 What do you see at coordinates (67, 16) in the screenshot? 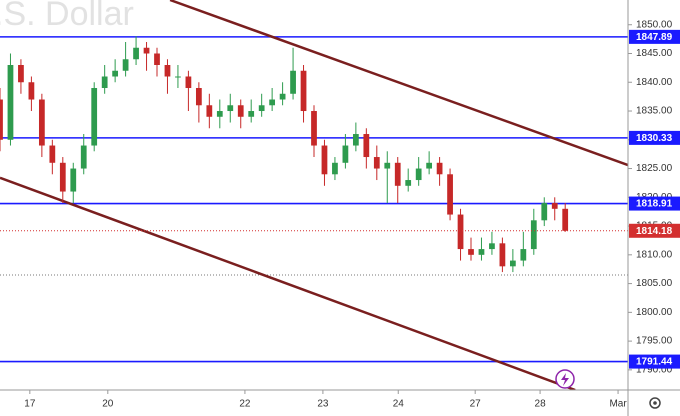
I see `watermark-title: .S. Dollar` at bounding box center [67, 16].